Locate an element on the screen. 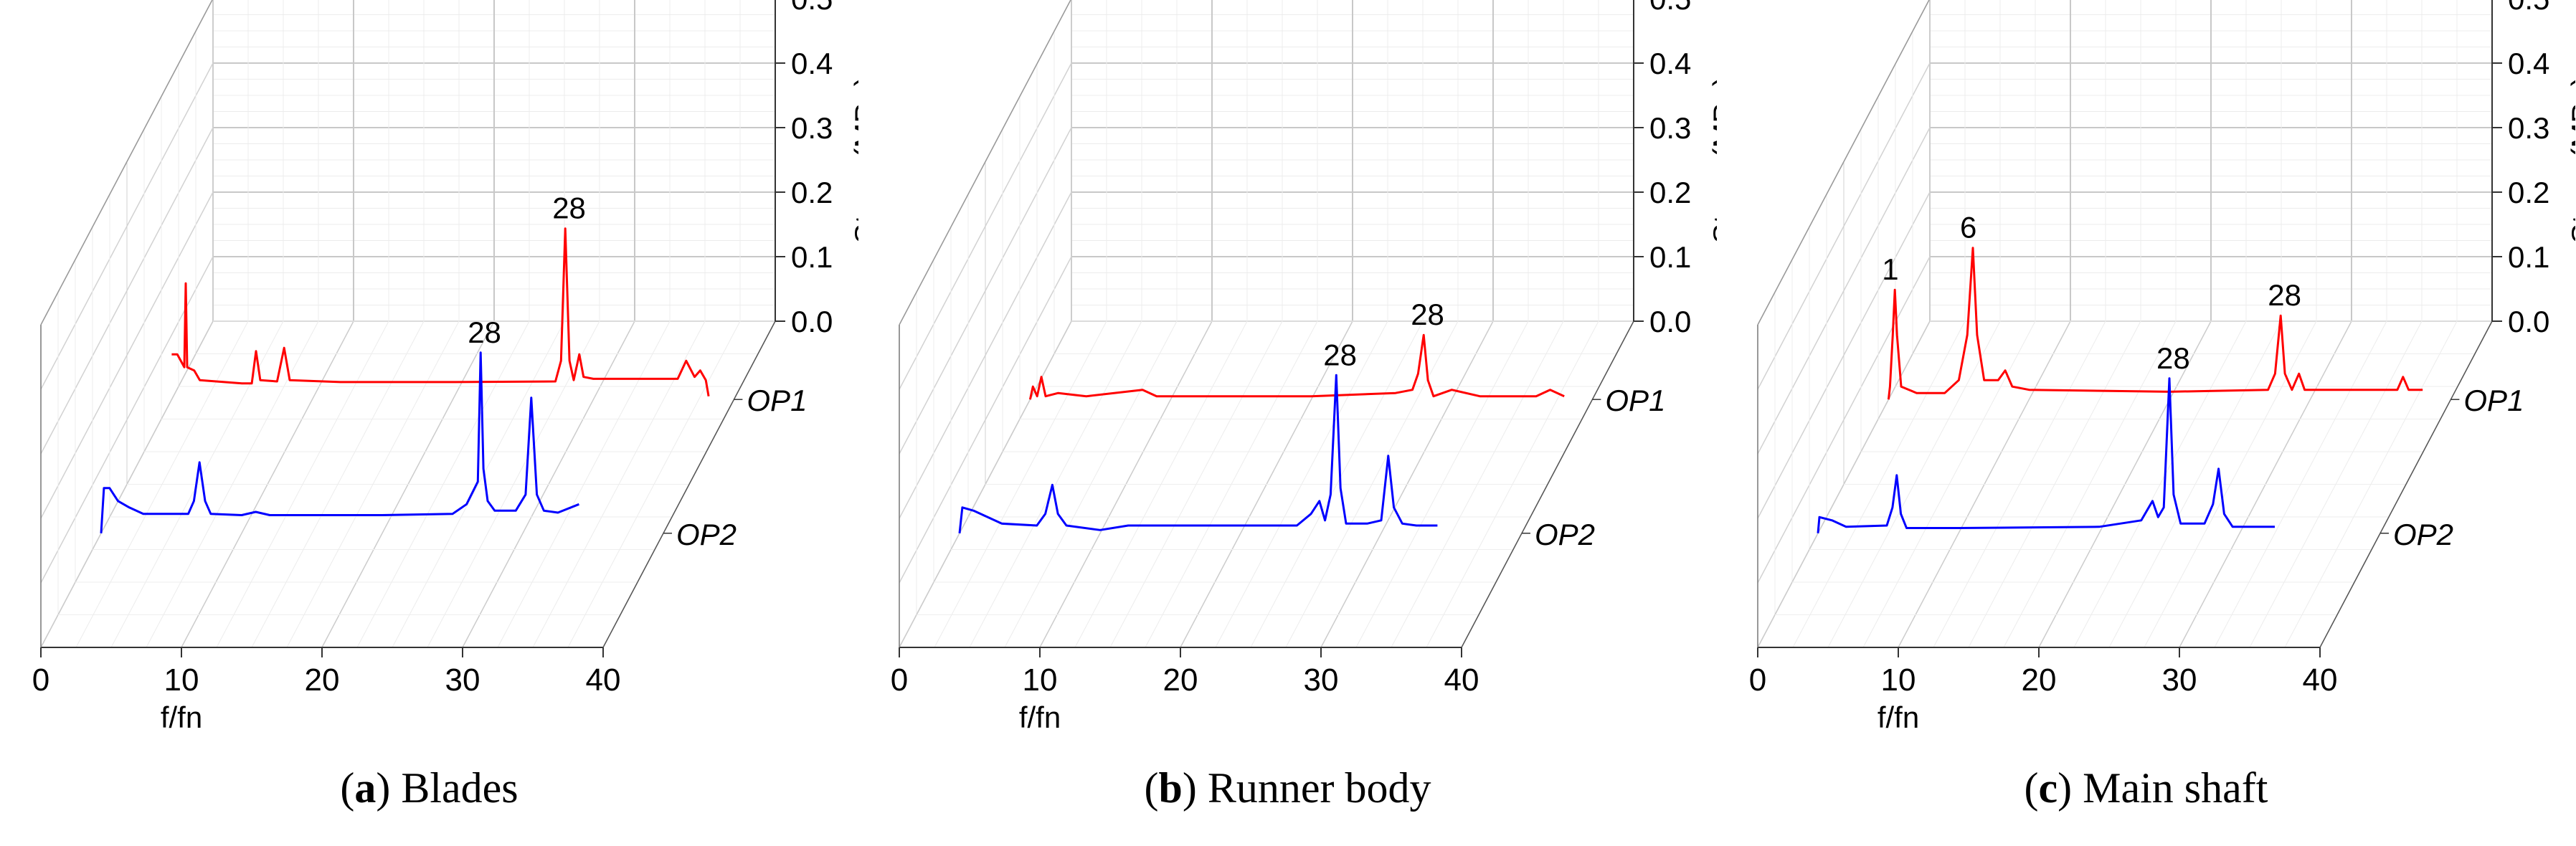 This screenshot has width=2576, height=846. caption-a: (a) Blades is located at coordinates (429, 788).